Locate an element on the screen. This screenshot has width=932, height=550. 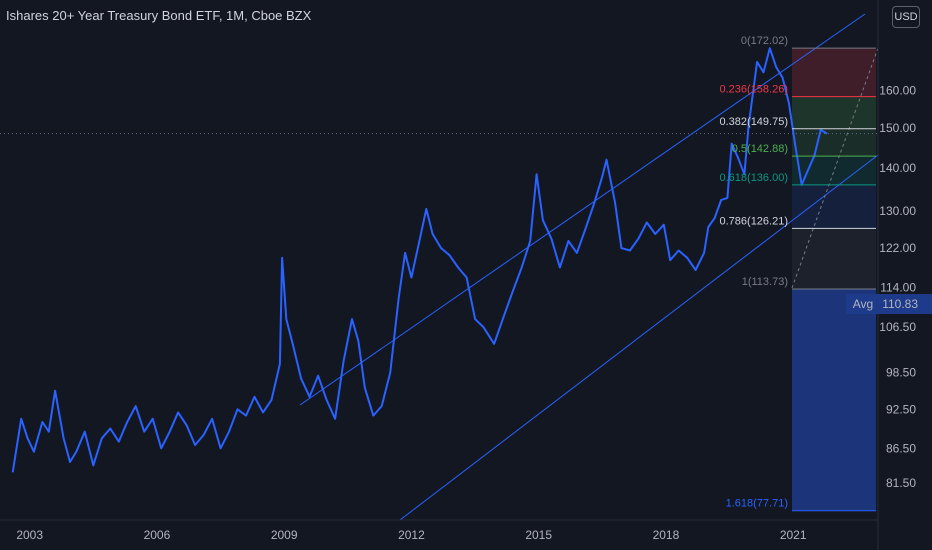
fib-level-label: 1.618(77.71) is located at coordinates (757, 504).